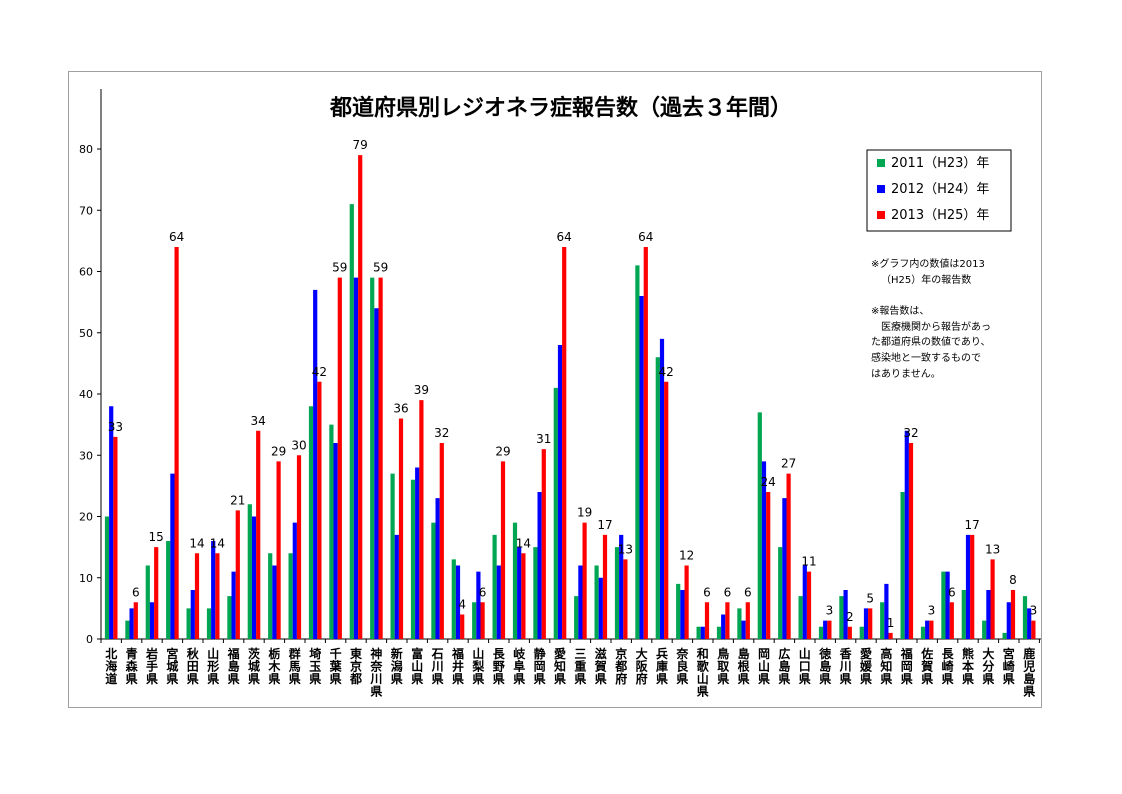  I want to click on data-label: 17, so click(972, 525).